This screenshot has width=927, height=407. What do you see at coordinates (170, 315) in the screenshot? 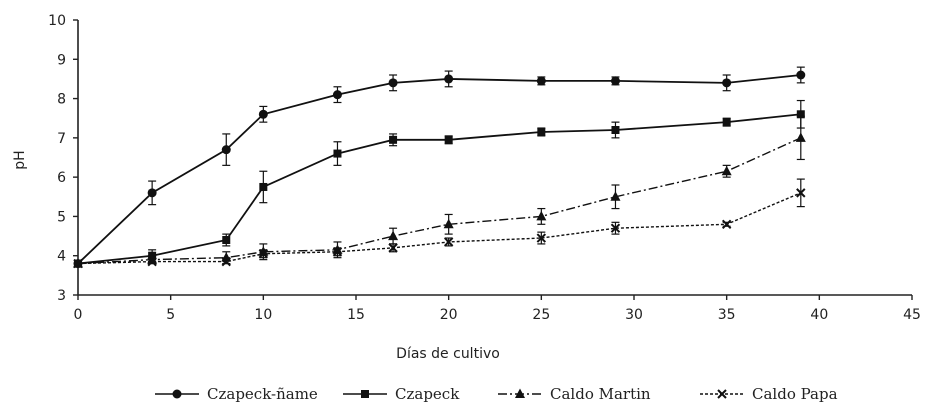
I see `x-tick-label: 5` at bounding box center [170, 315].